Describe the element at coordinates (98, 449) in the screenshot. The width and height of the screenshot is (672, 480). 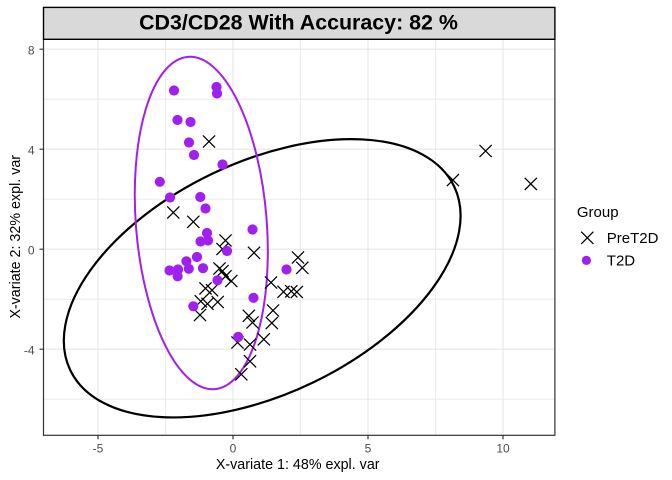
I see `svg-text: -5` at that location.